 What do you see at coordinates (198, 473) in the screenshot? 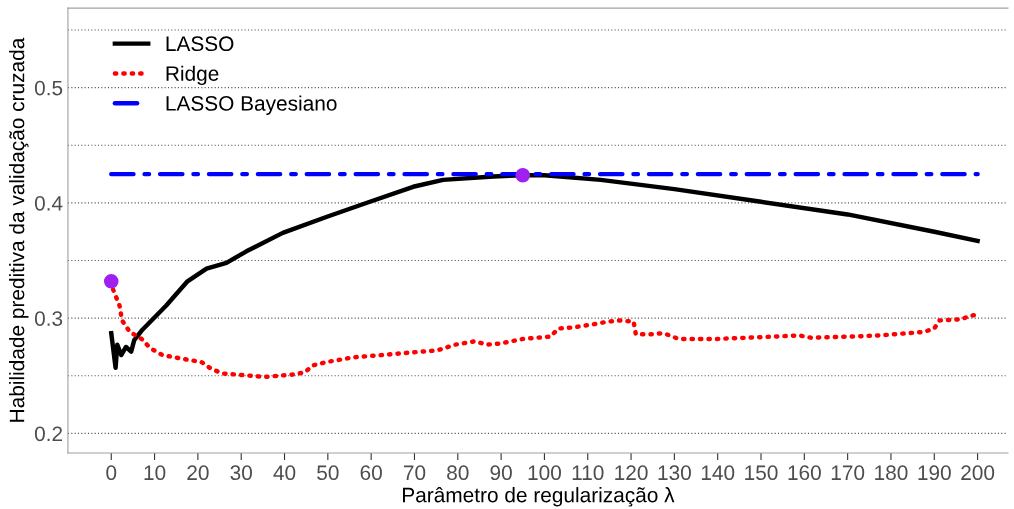
I see `x-tick-label: 20` at bounding box center [198, 473].